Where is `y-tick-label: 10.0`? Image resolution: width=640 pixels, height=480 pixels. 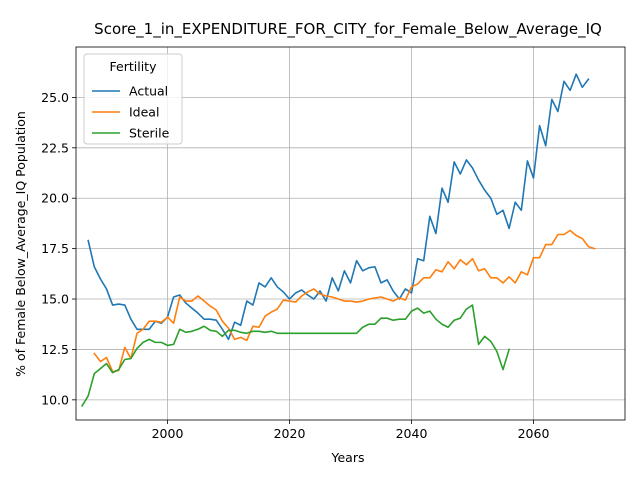 y-tick-label: 10.0 is located at coordinates (55, 399).